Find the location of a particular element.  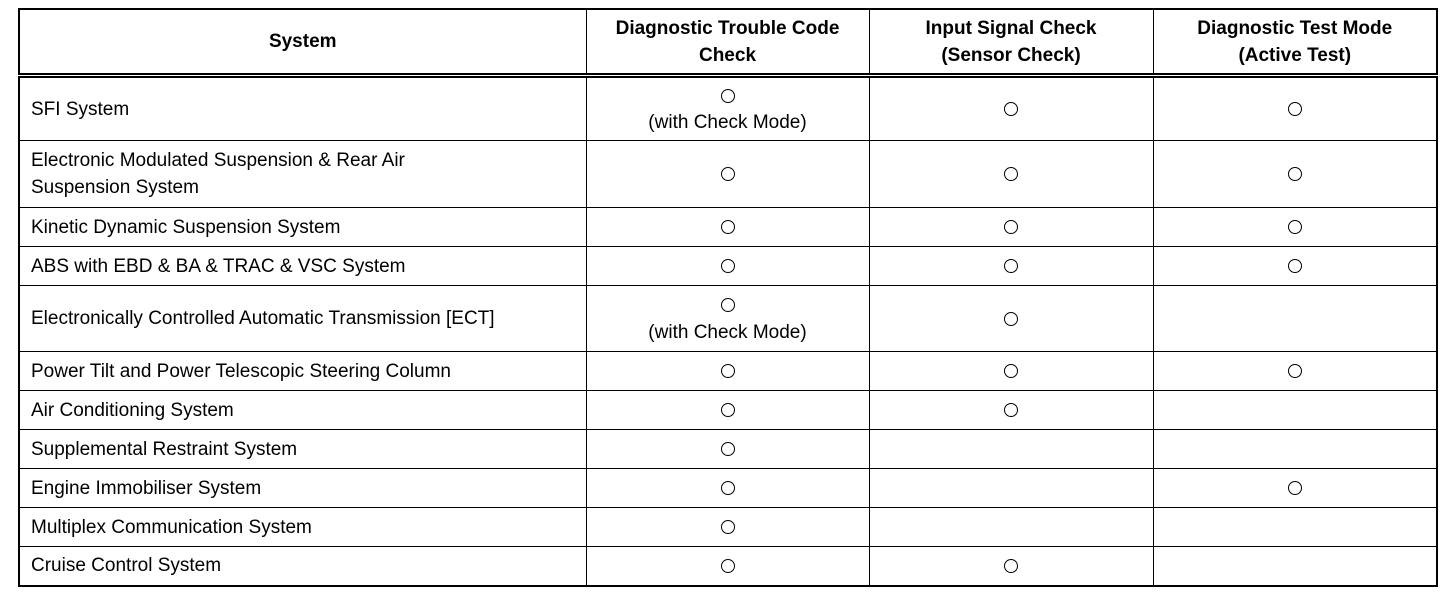

system-name: Kinetic Dynamic Suspension System is located at coordinates (186, 227).